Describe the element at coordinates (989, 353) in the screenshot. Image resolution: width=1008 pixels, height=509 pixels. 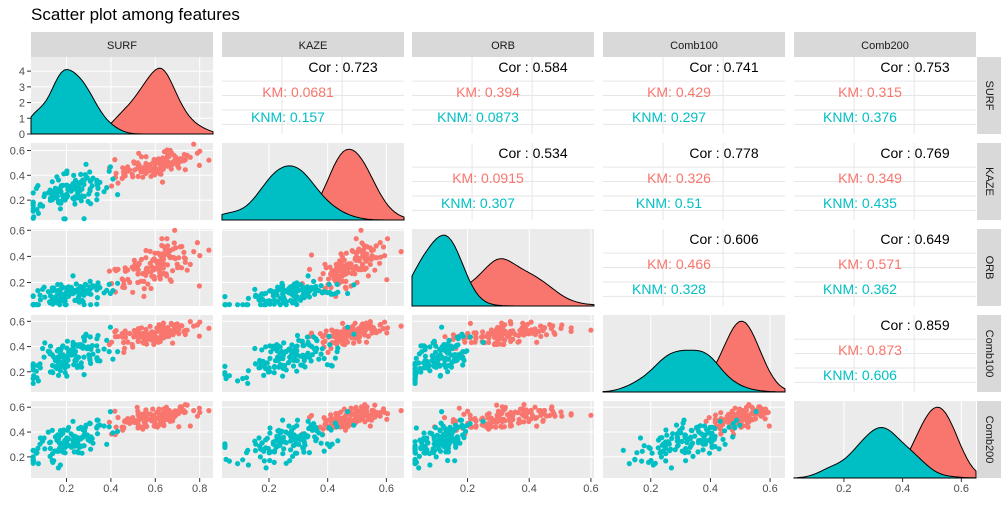
I see `strip-right-comb100` at that location.